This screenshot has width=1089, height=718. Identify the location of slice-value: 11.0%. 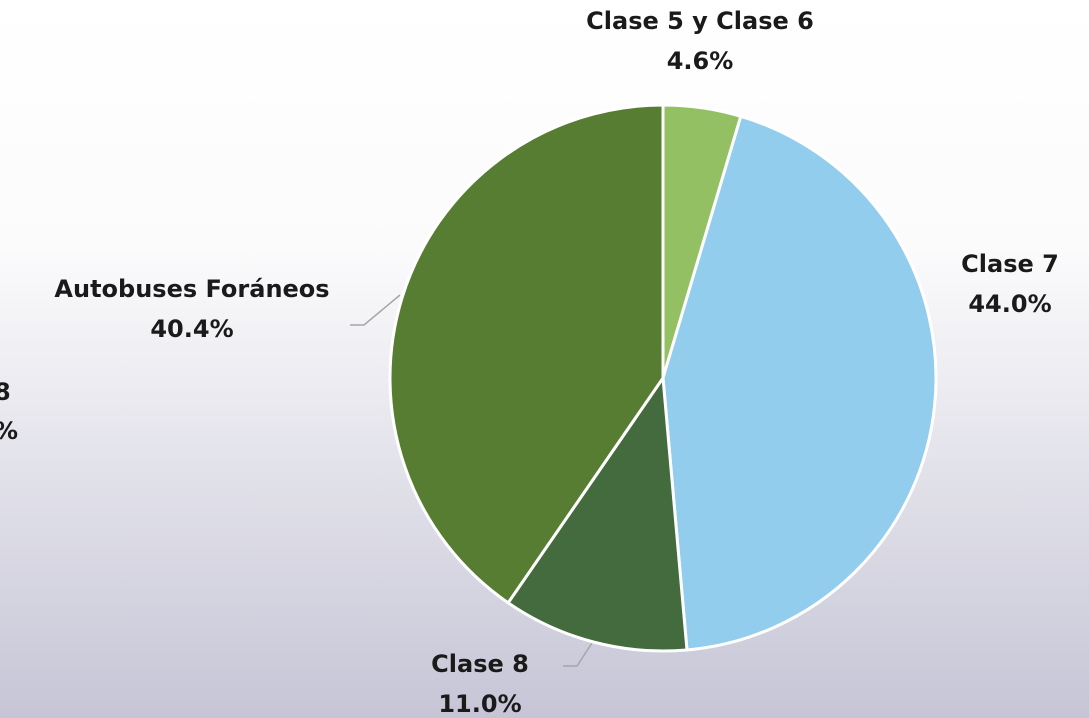
(479, 704).